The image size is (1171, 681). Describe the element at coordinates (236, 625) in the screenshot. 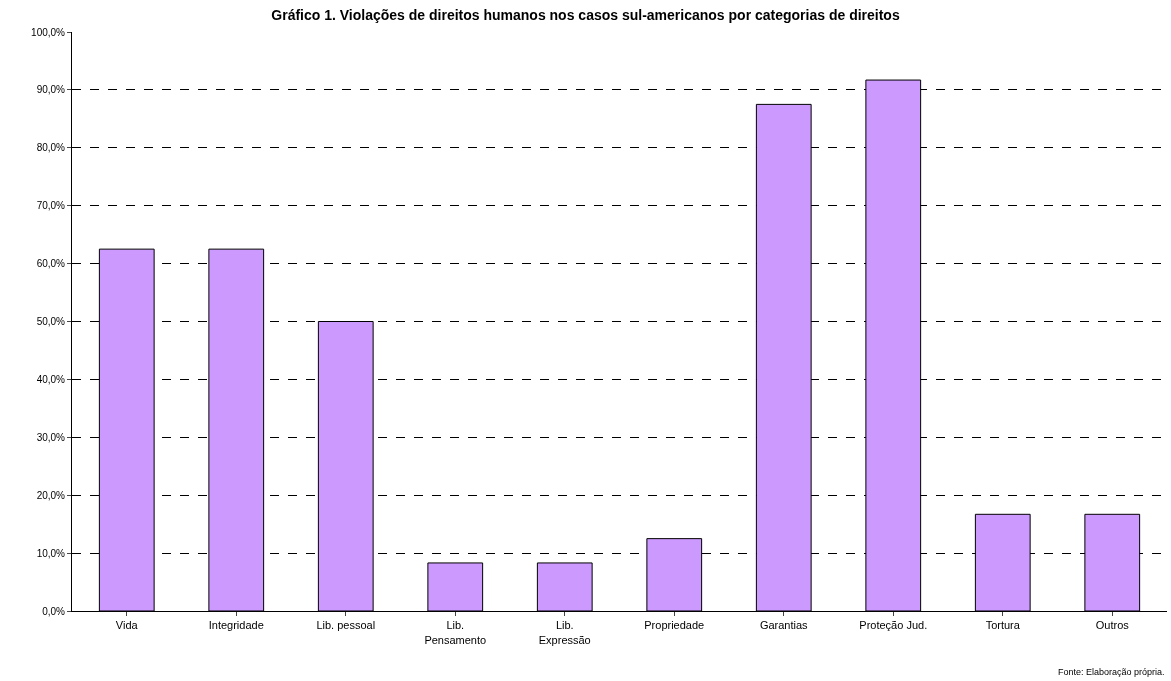

I see `x-tick-label: Integridade` at that location.